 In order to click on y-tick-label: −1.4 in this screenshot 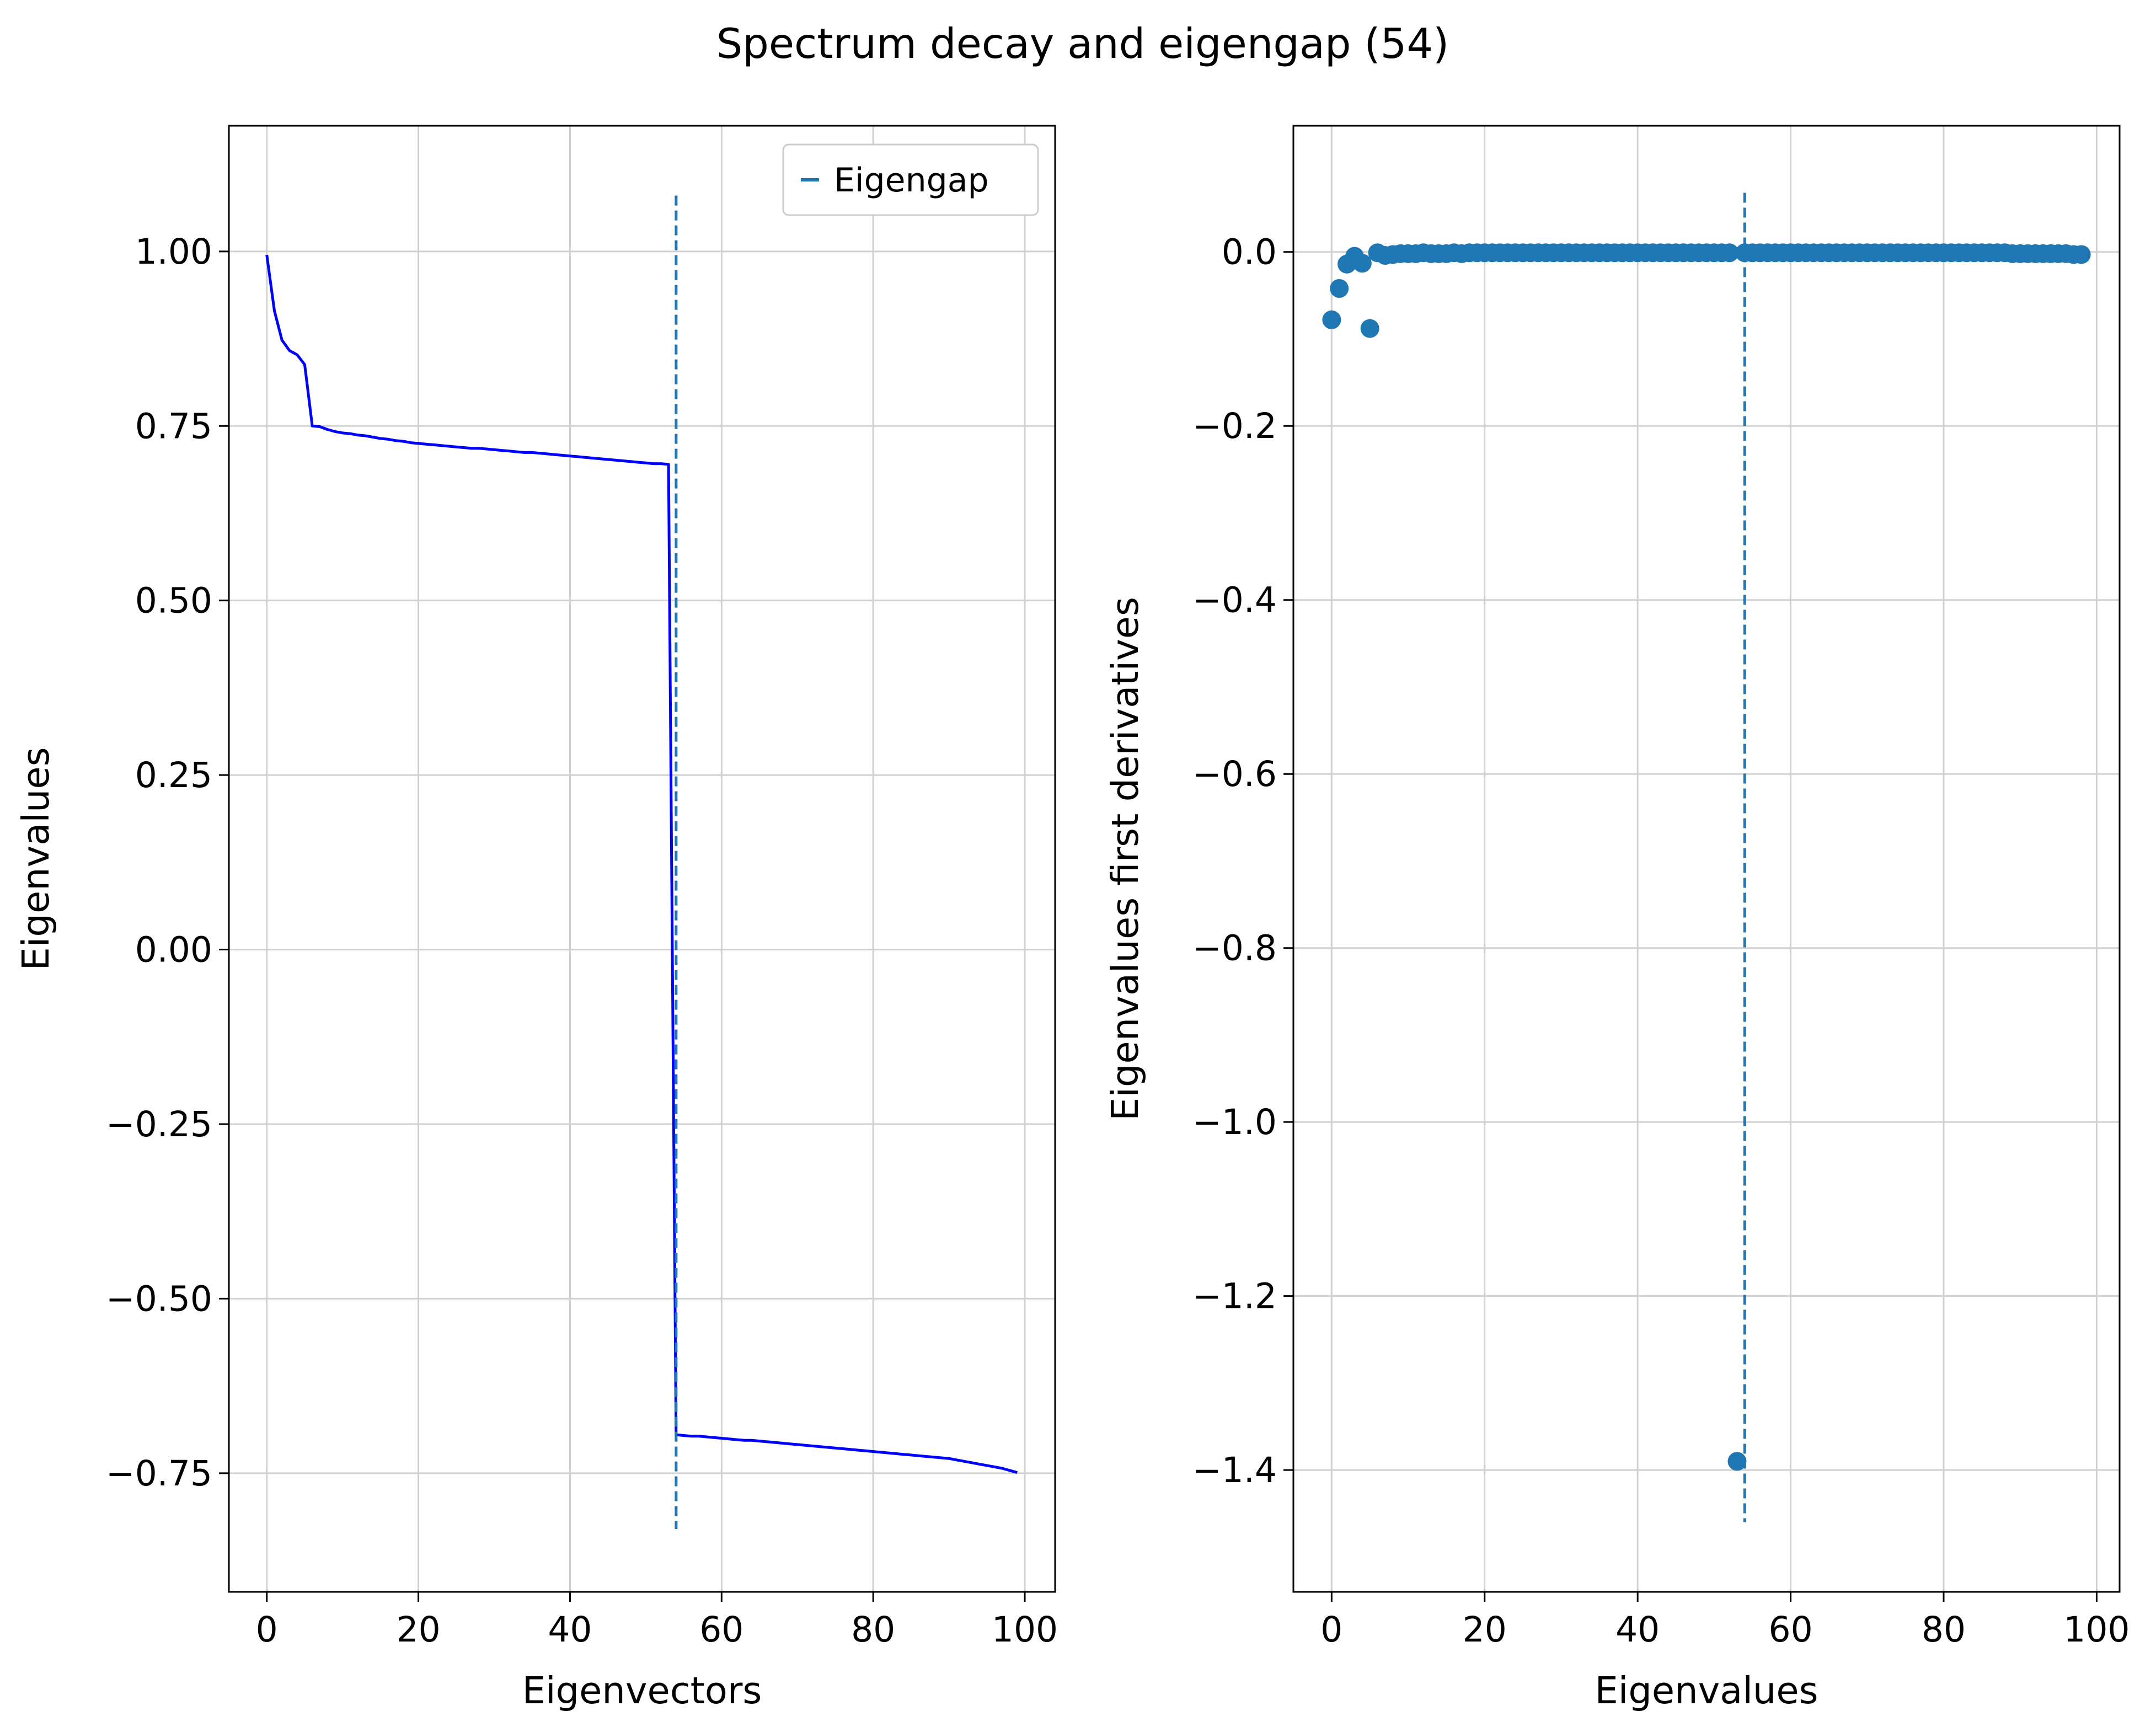, I will do `click(1234, 1470)`.